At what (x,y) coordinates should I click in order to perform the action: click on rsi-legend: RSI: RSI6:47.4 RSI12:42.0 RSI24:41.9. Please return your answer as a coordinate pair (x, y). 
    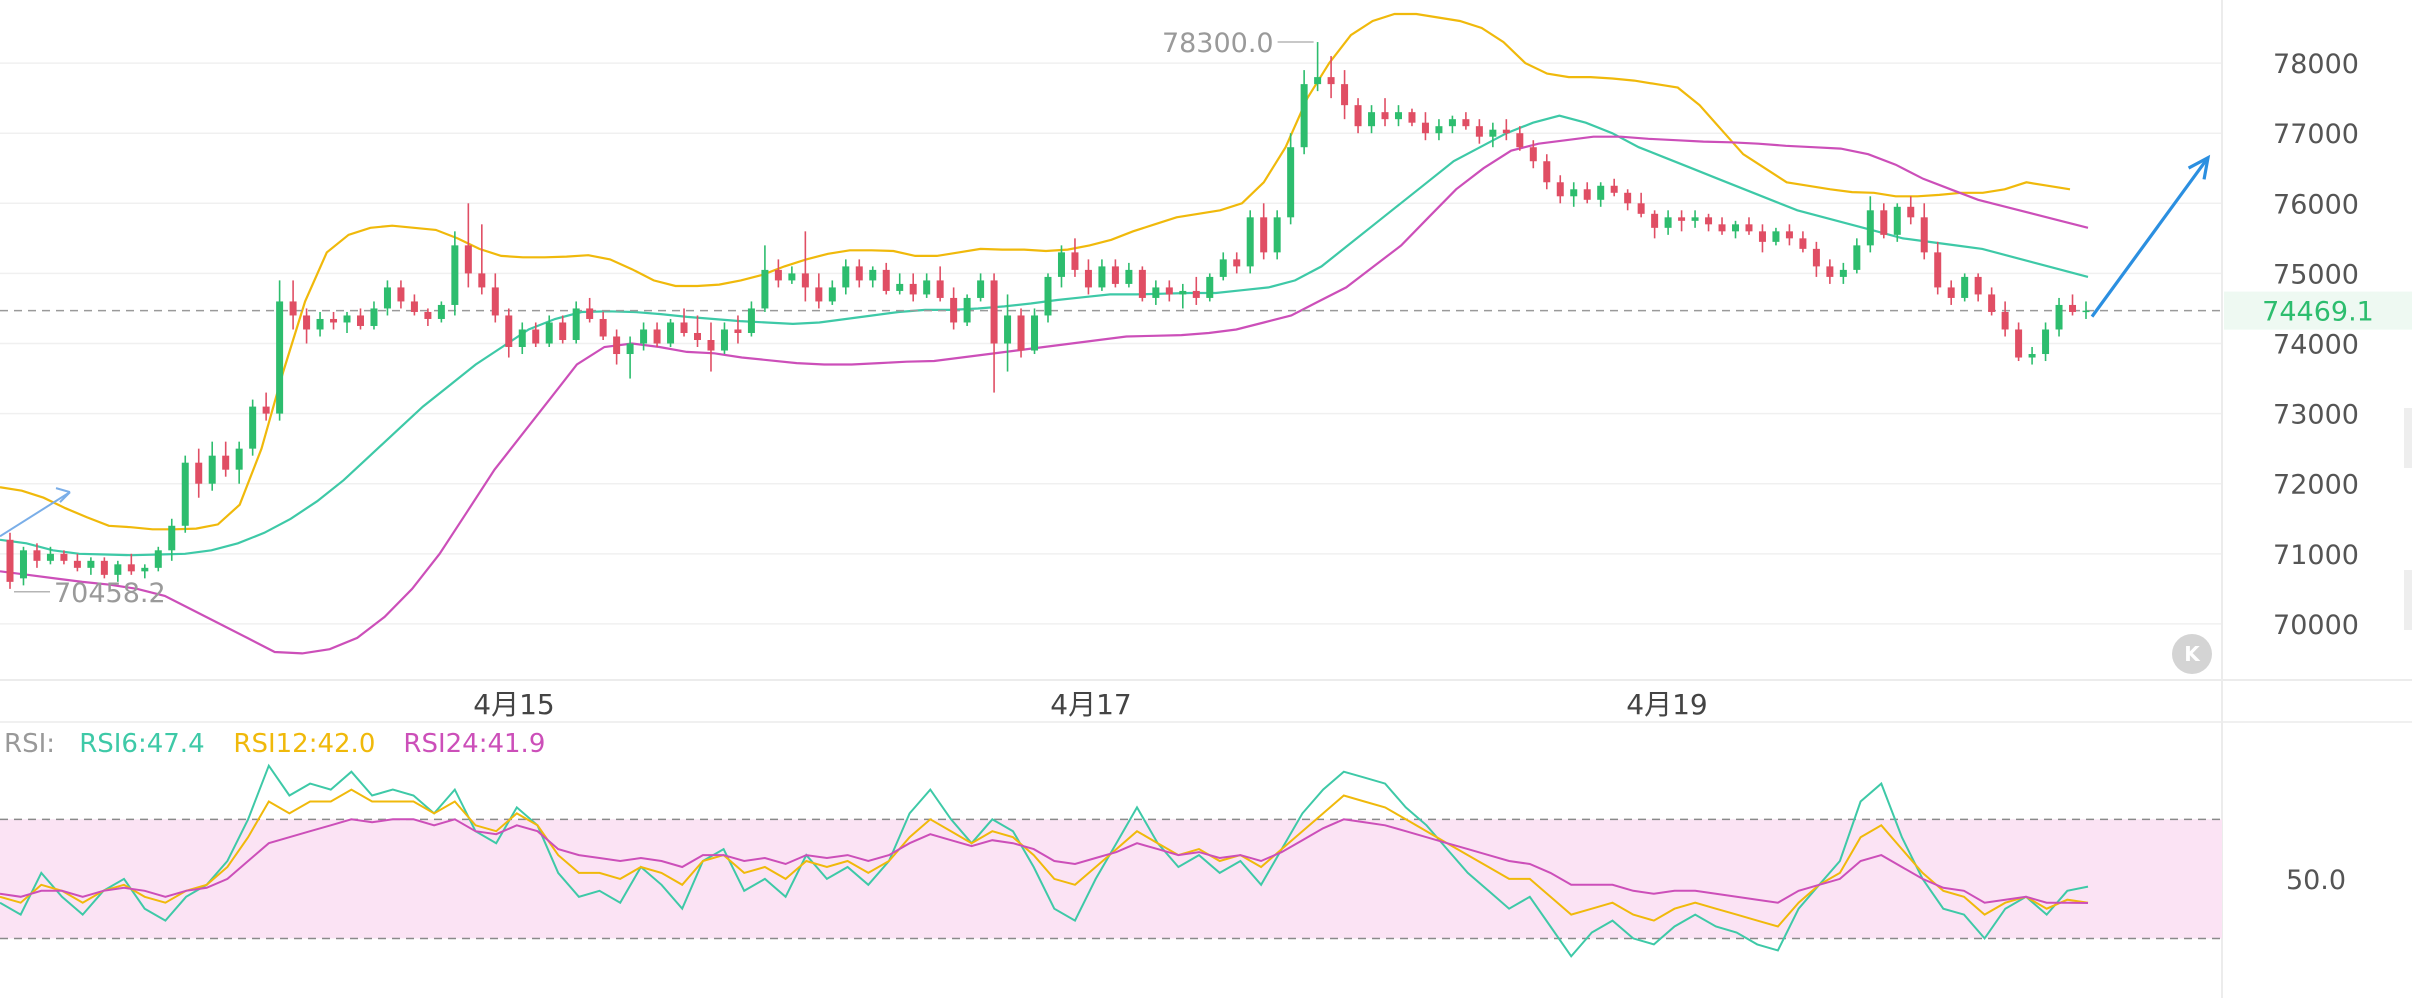
    Looking at the image, I should click on (274, 744).